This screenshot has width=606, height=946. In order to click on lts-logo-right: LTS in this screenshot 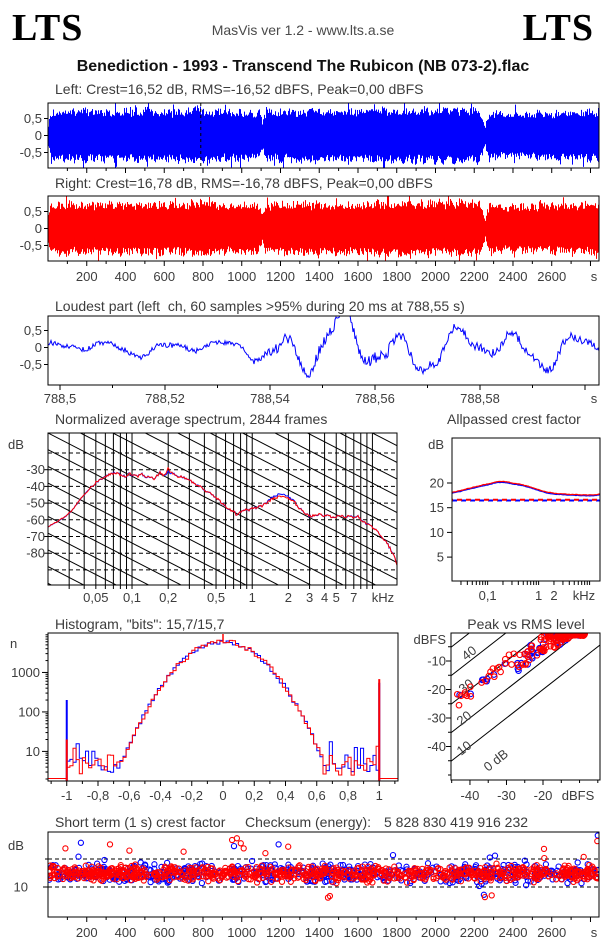, I will do `click(558, 28)`.